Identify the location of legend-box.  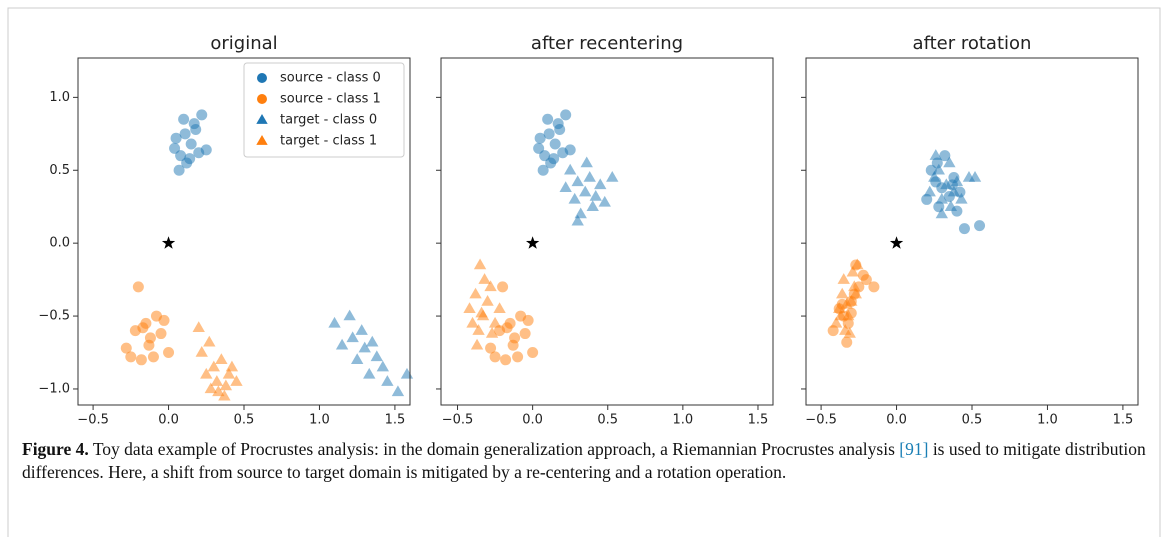
(324, 110).